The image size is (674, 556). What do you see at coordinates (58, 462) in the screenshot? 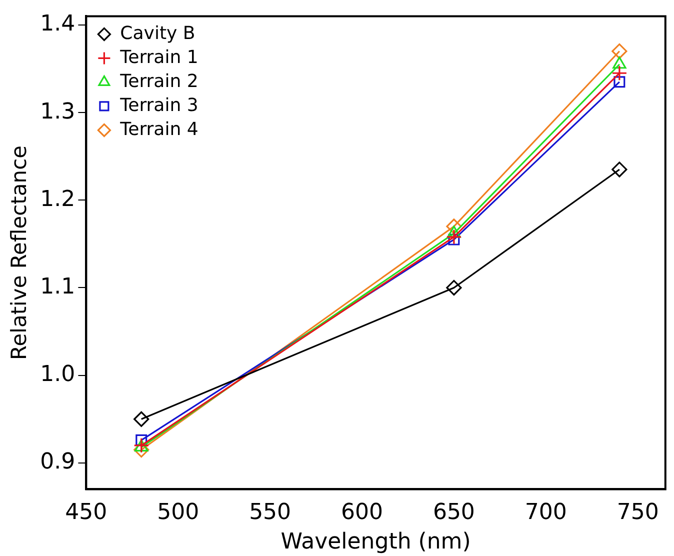
I see `y-tick-label: 0.9` at bounding box center [58, 462].